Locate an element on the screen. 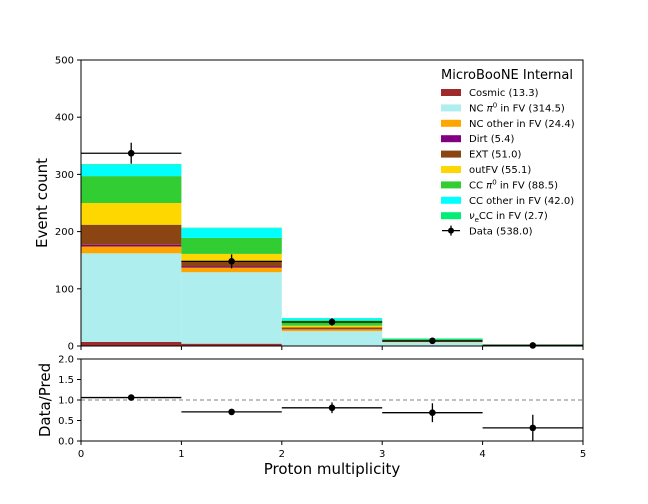 The image size is (648, 504). ratio-y-ticks: 0.0 0.5 1.0 1.5 2.0 is located at coordinates (69, 401).